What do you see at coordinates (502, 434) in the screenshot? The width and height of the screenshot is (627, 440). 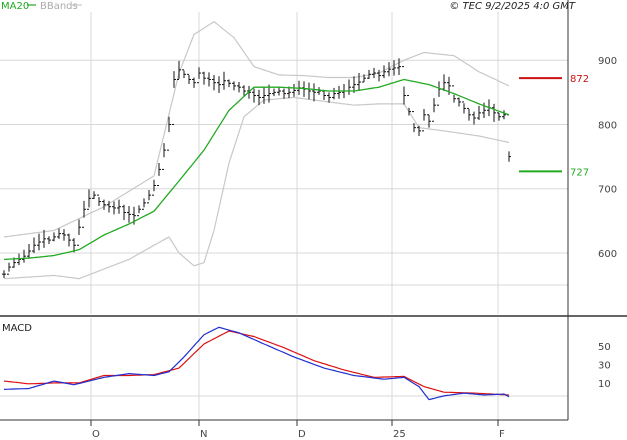 I see `x-tick-F: F` at bounding box center [502, 434].